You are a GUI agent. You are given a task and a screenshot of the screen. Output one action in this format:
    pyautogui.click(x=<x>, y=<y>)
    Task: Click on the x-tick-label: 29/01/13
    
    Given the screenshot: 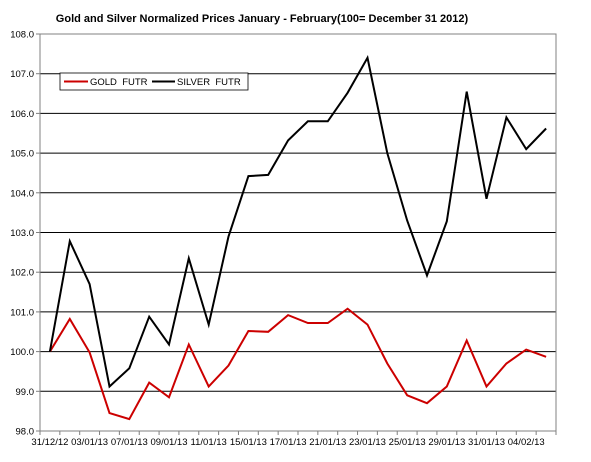 What is the action you would take?
    pyautogui.click(x=446, y=442)
    